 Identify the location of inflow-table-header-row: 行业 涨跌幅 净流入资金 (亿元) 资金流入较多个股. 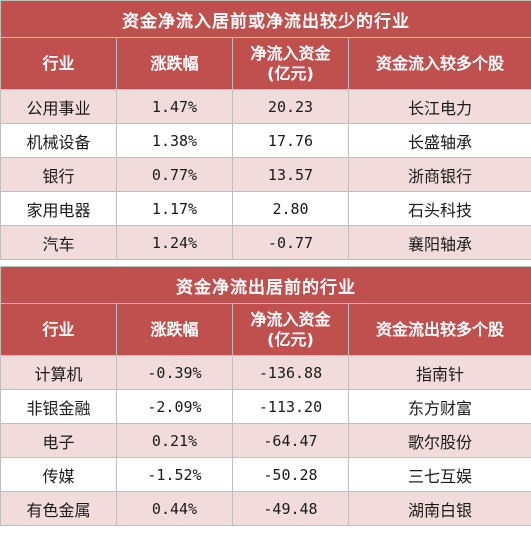
(265, 63).